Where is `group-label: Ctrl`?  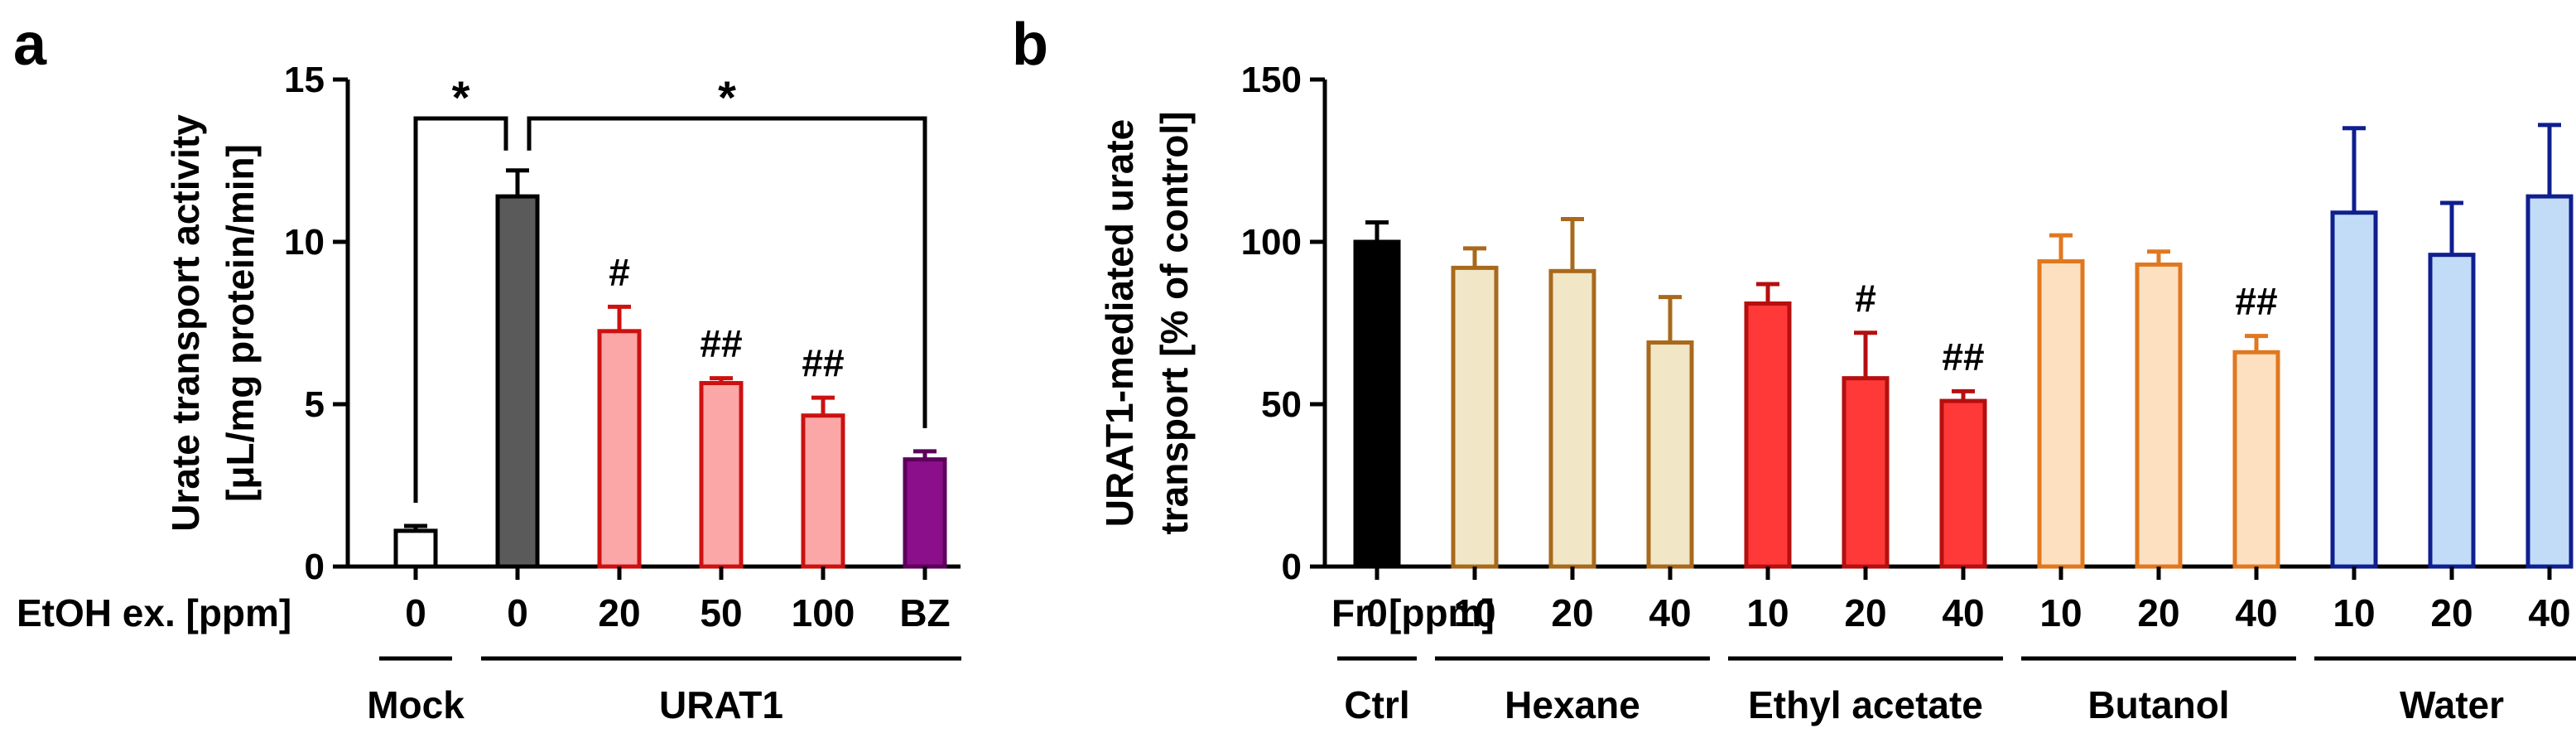
group-label: Ctrl is located at coordinates (1376, 704).